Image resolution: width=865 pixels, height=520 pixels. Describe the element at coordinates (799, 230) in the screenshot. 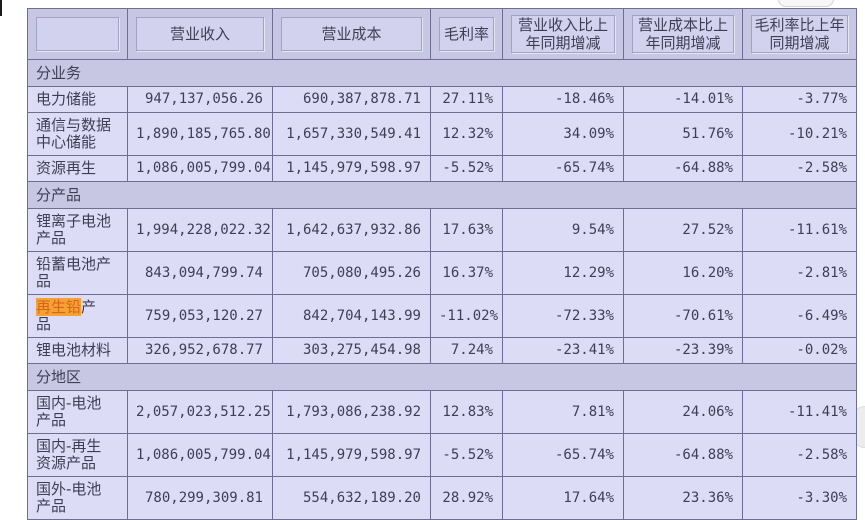

I see `margin-yoy-cell: -11.61%` at that location.